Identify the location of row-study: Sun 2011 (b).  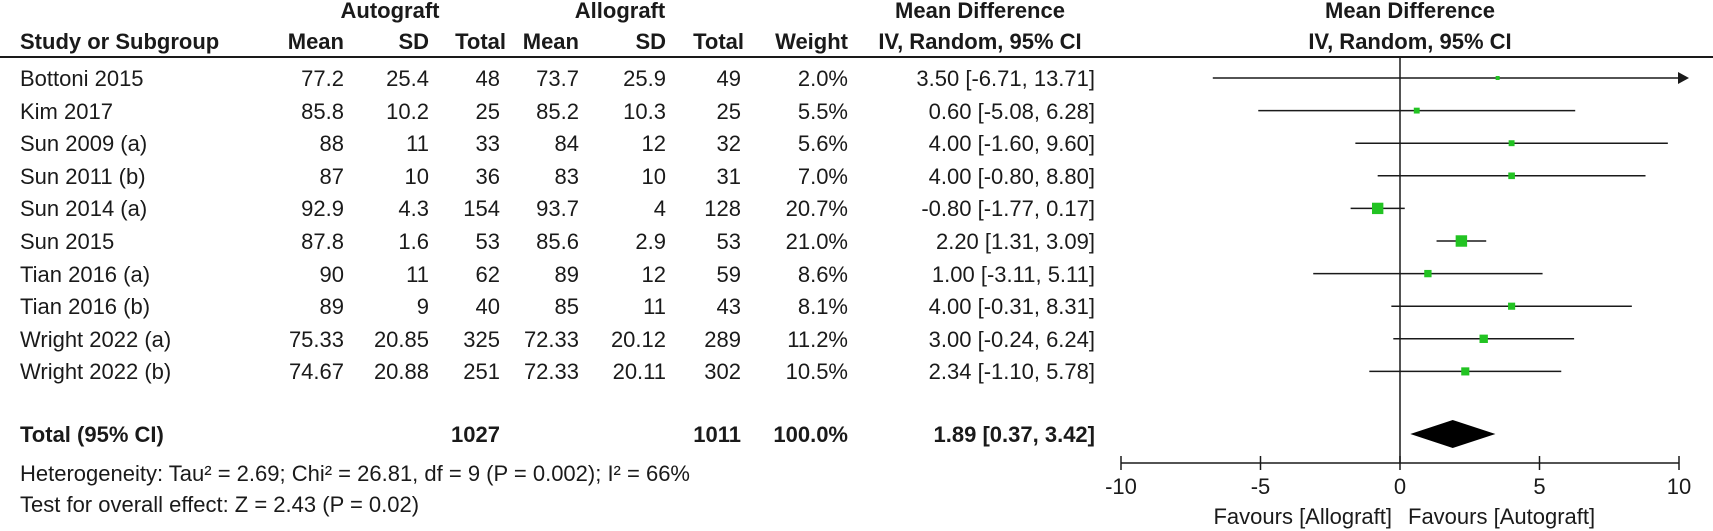
(83, 176).